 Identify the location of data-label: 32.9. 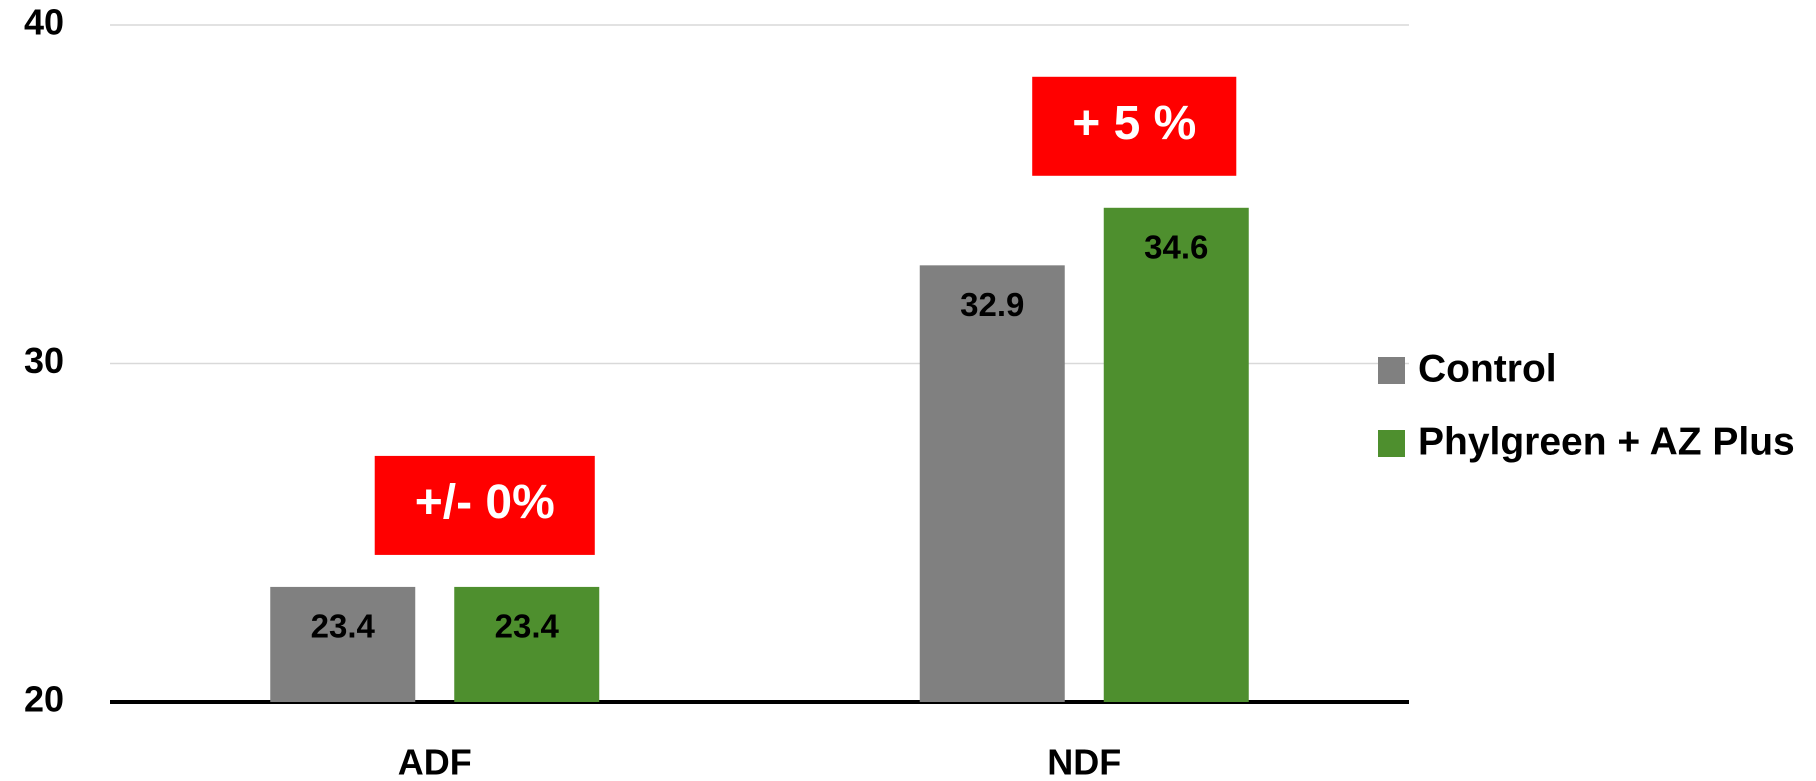
(992, 304).